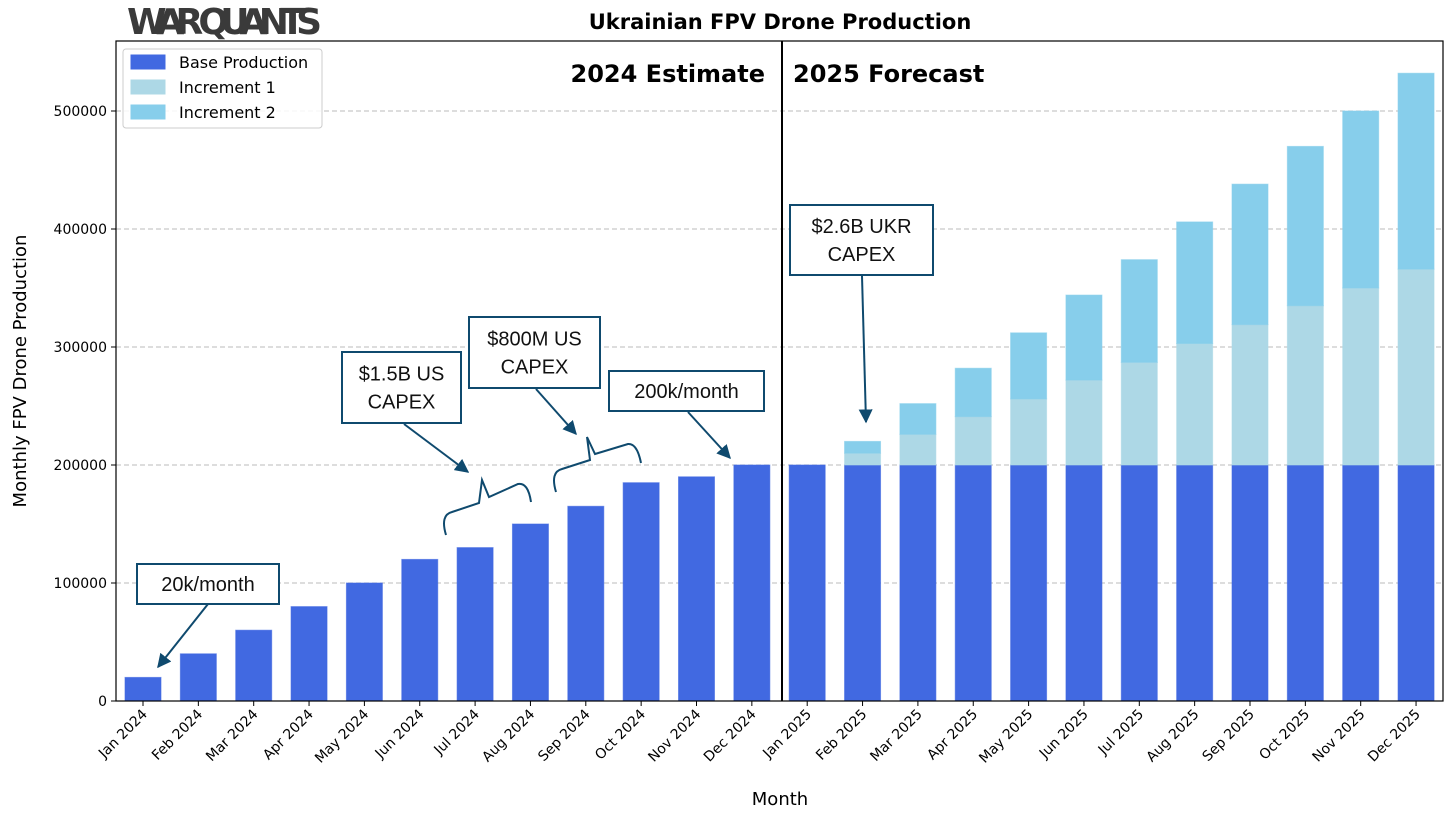 This screenshot has height=822, width=1456. What do you see at coordinates (402, 375) in the screenshot?
I see `annotation-text: $1.5B US` at bounding box center [402, 375].